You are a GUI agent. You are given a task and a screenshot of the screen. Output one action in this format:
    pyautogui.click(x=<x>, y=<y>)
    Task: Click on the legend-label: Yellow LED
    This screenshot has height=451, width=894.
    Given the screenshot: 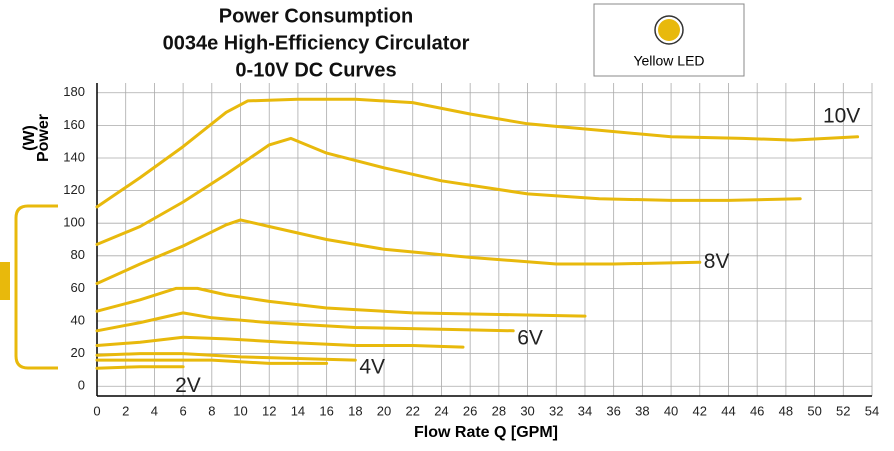 What is the action you would take?
    pyautogui.click(x=668, y=61)
    